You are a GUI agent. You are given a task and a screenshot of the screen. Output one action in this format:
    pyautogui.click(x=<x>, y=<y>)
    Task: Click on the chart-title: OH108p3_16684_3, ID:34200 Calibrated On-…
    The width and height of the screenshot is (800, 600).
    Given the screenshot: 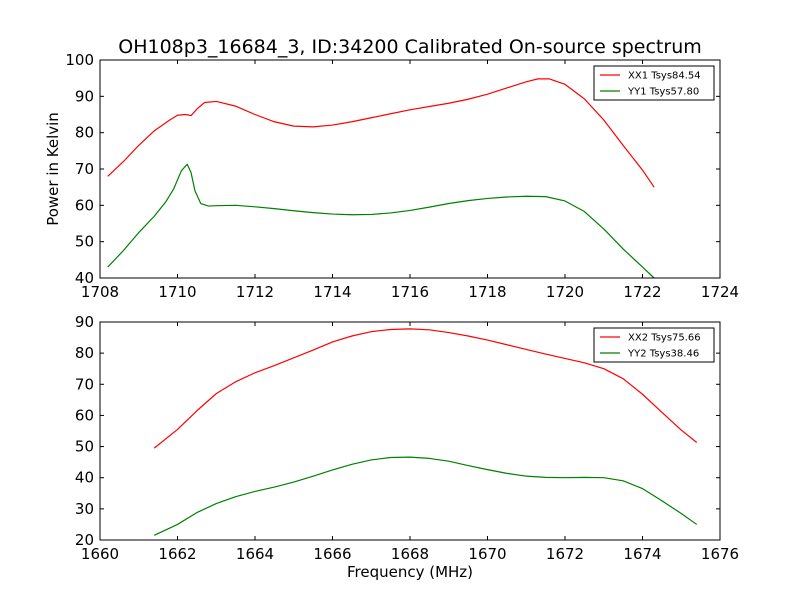 What is the action you would take?
    pyautogui.click(x=410, y=47)
    